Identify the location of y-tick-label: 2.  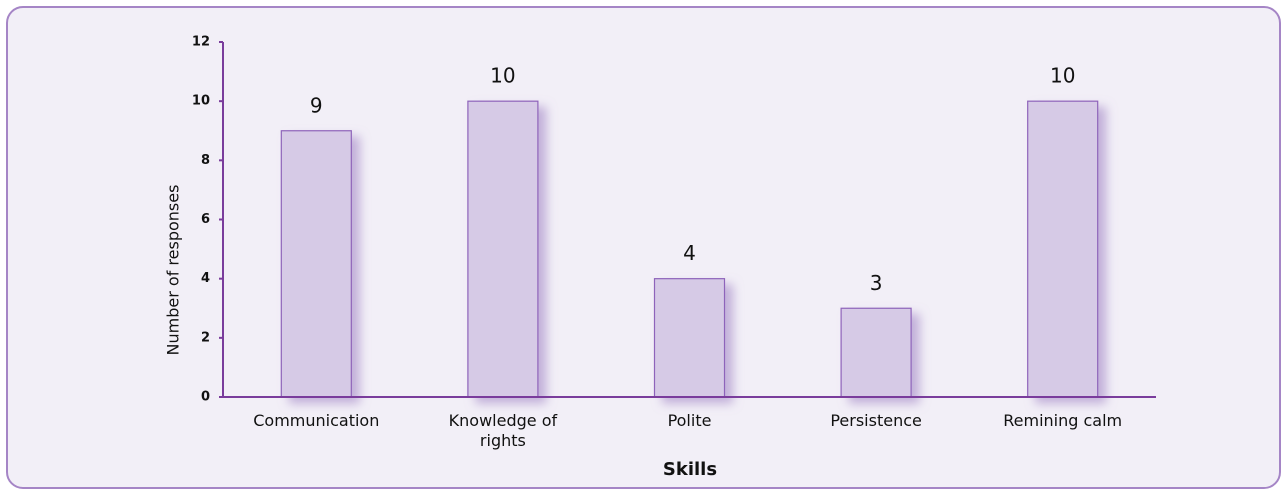
(205, 337).